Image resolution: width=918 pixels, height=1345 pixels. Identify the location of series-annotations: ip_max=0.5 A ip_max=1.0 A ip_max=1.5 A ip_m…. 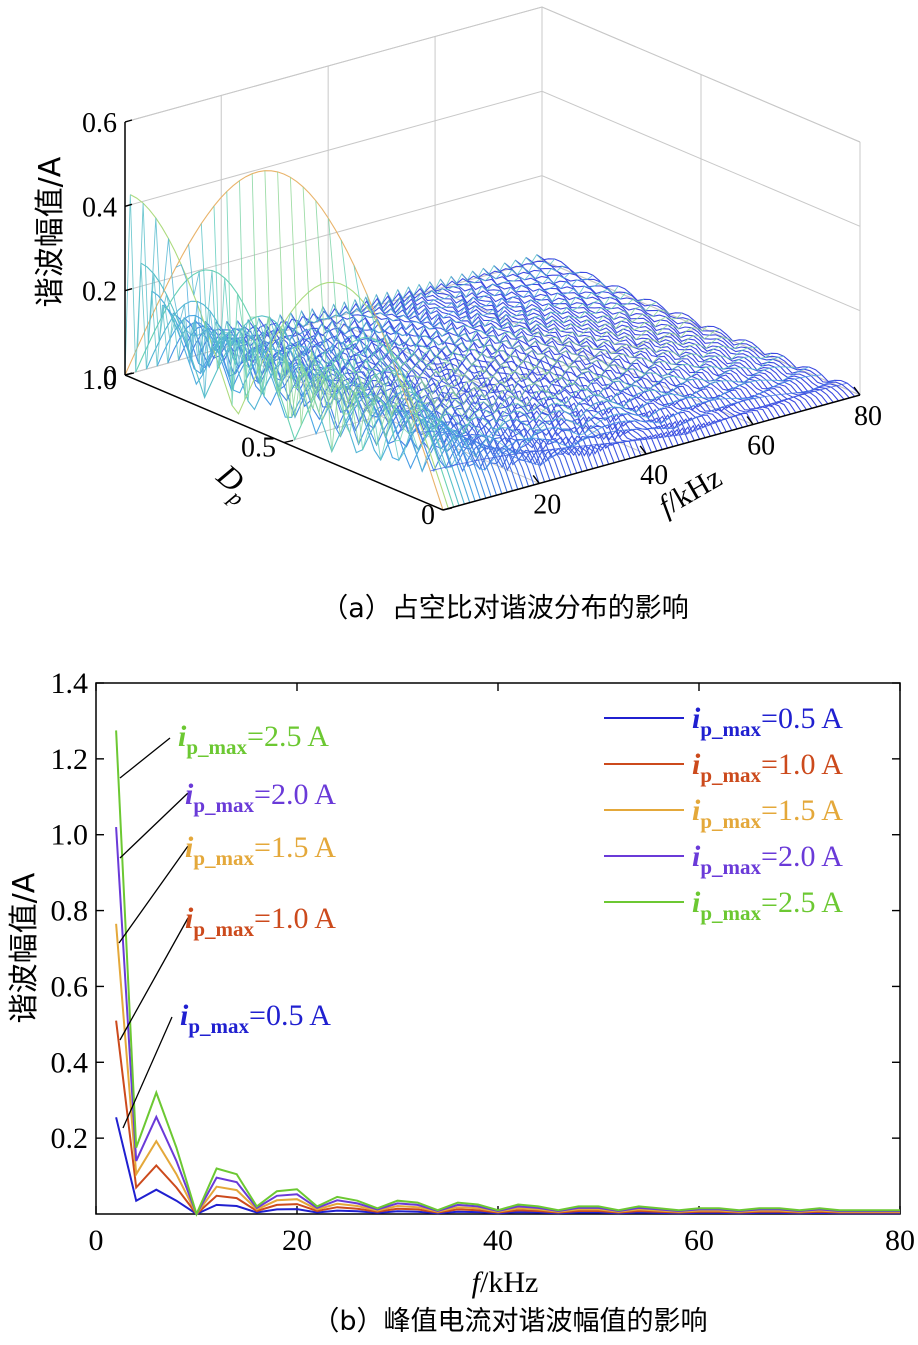
(257, 879).